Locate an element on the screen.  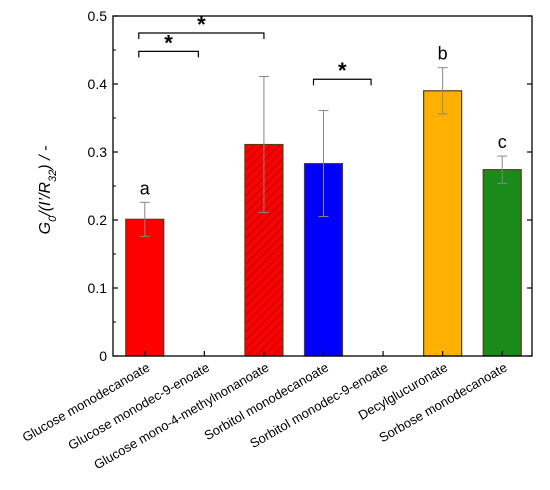
y-tick-label: 0.2 is located at coordinates (98, 220).